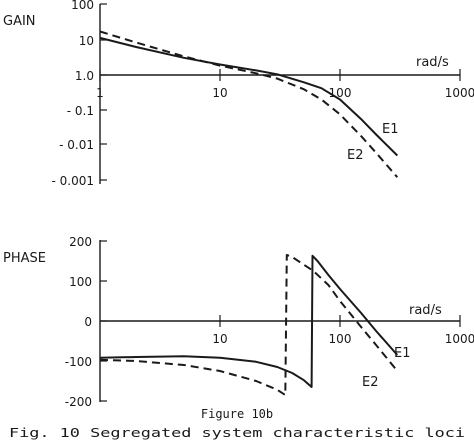  I want to click on phase-x-tick-label-100: 100, so click(340, 339).